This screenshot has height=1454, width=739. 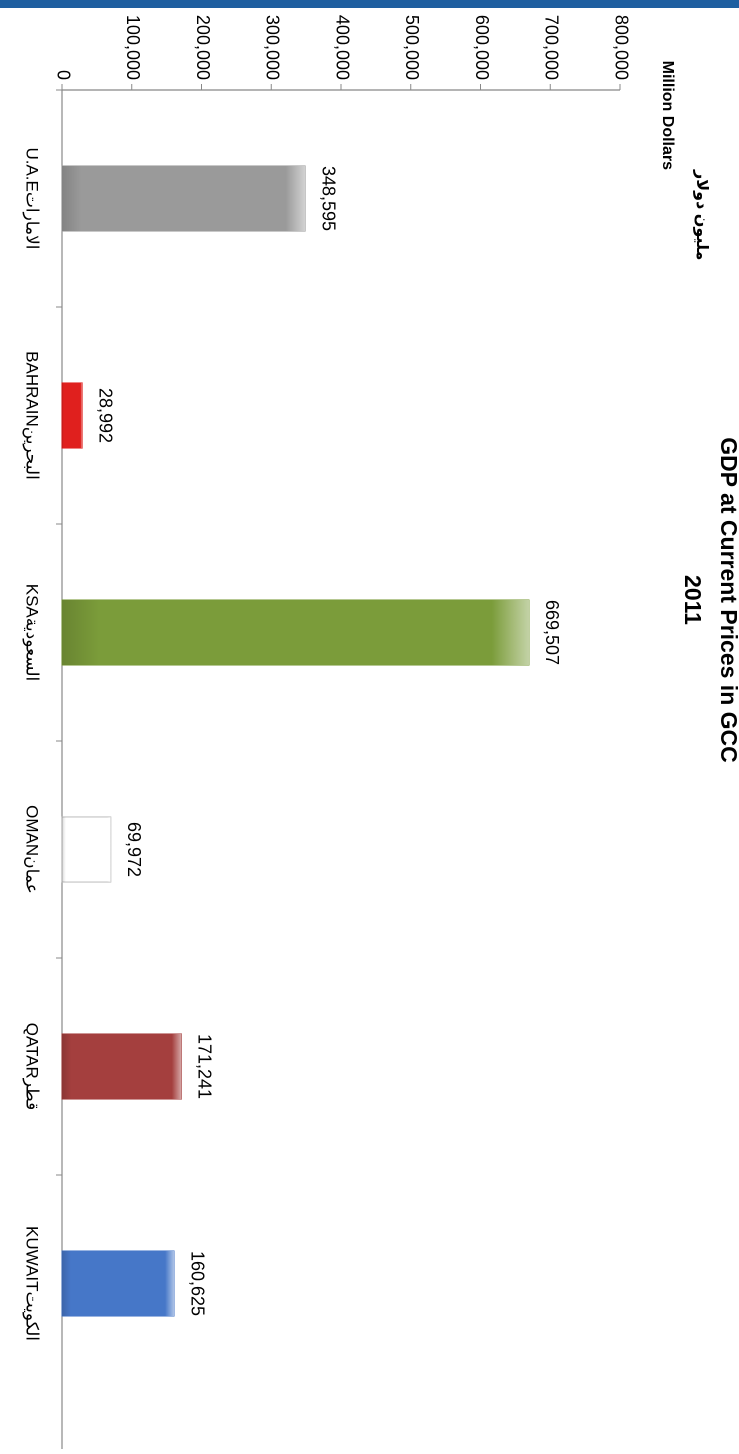 I want to click on x-tick-label: KUWAITالكويت, so click(x=32, y=1283).